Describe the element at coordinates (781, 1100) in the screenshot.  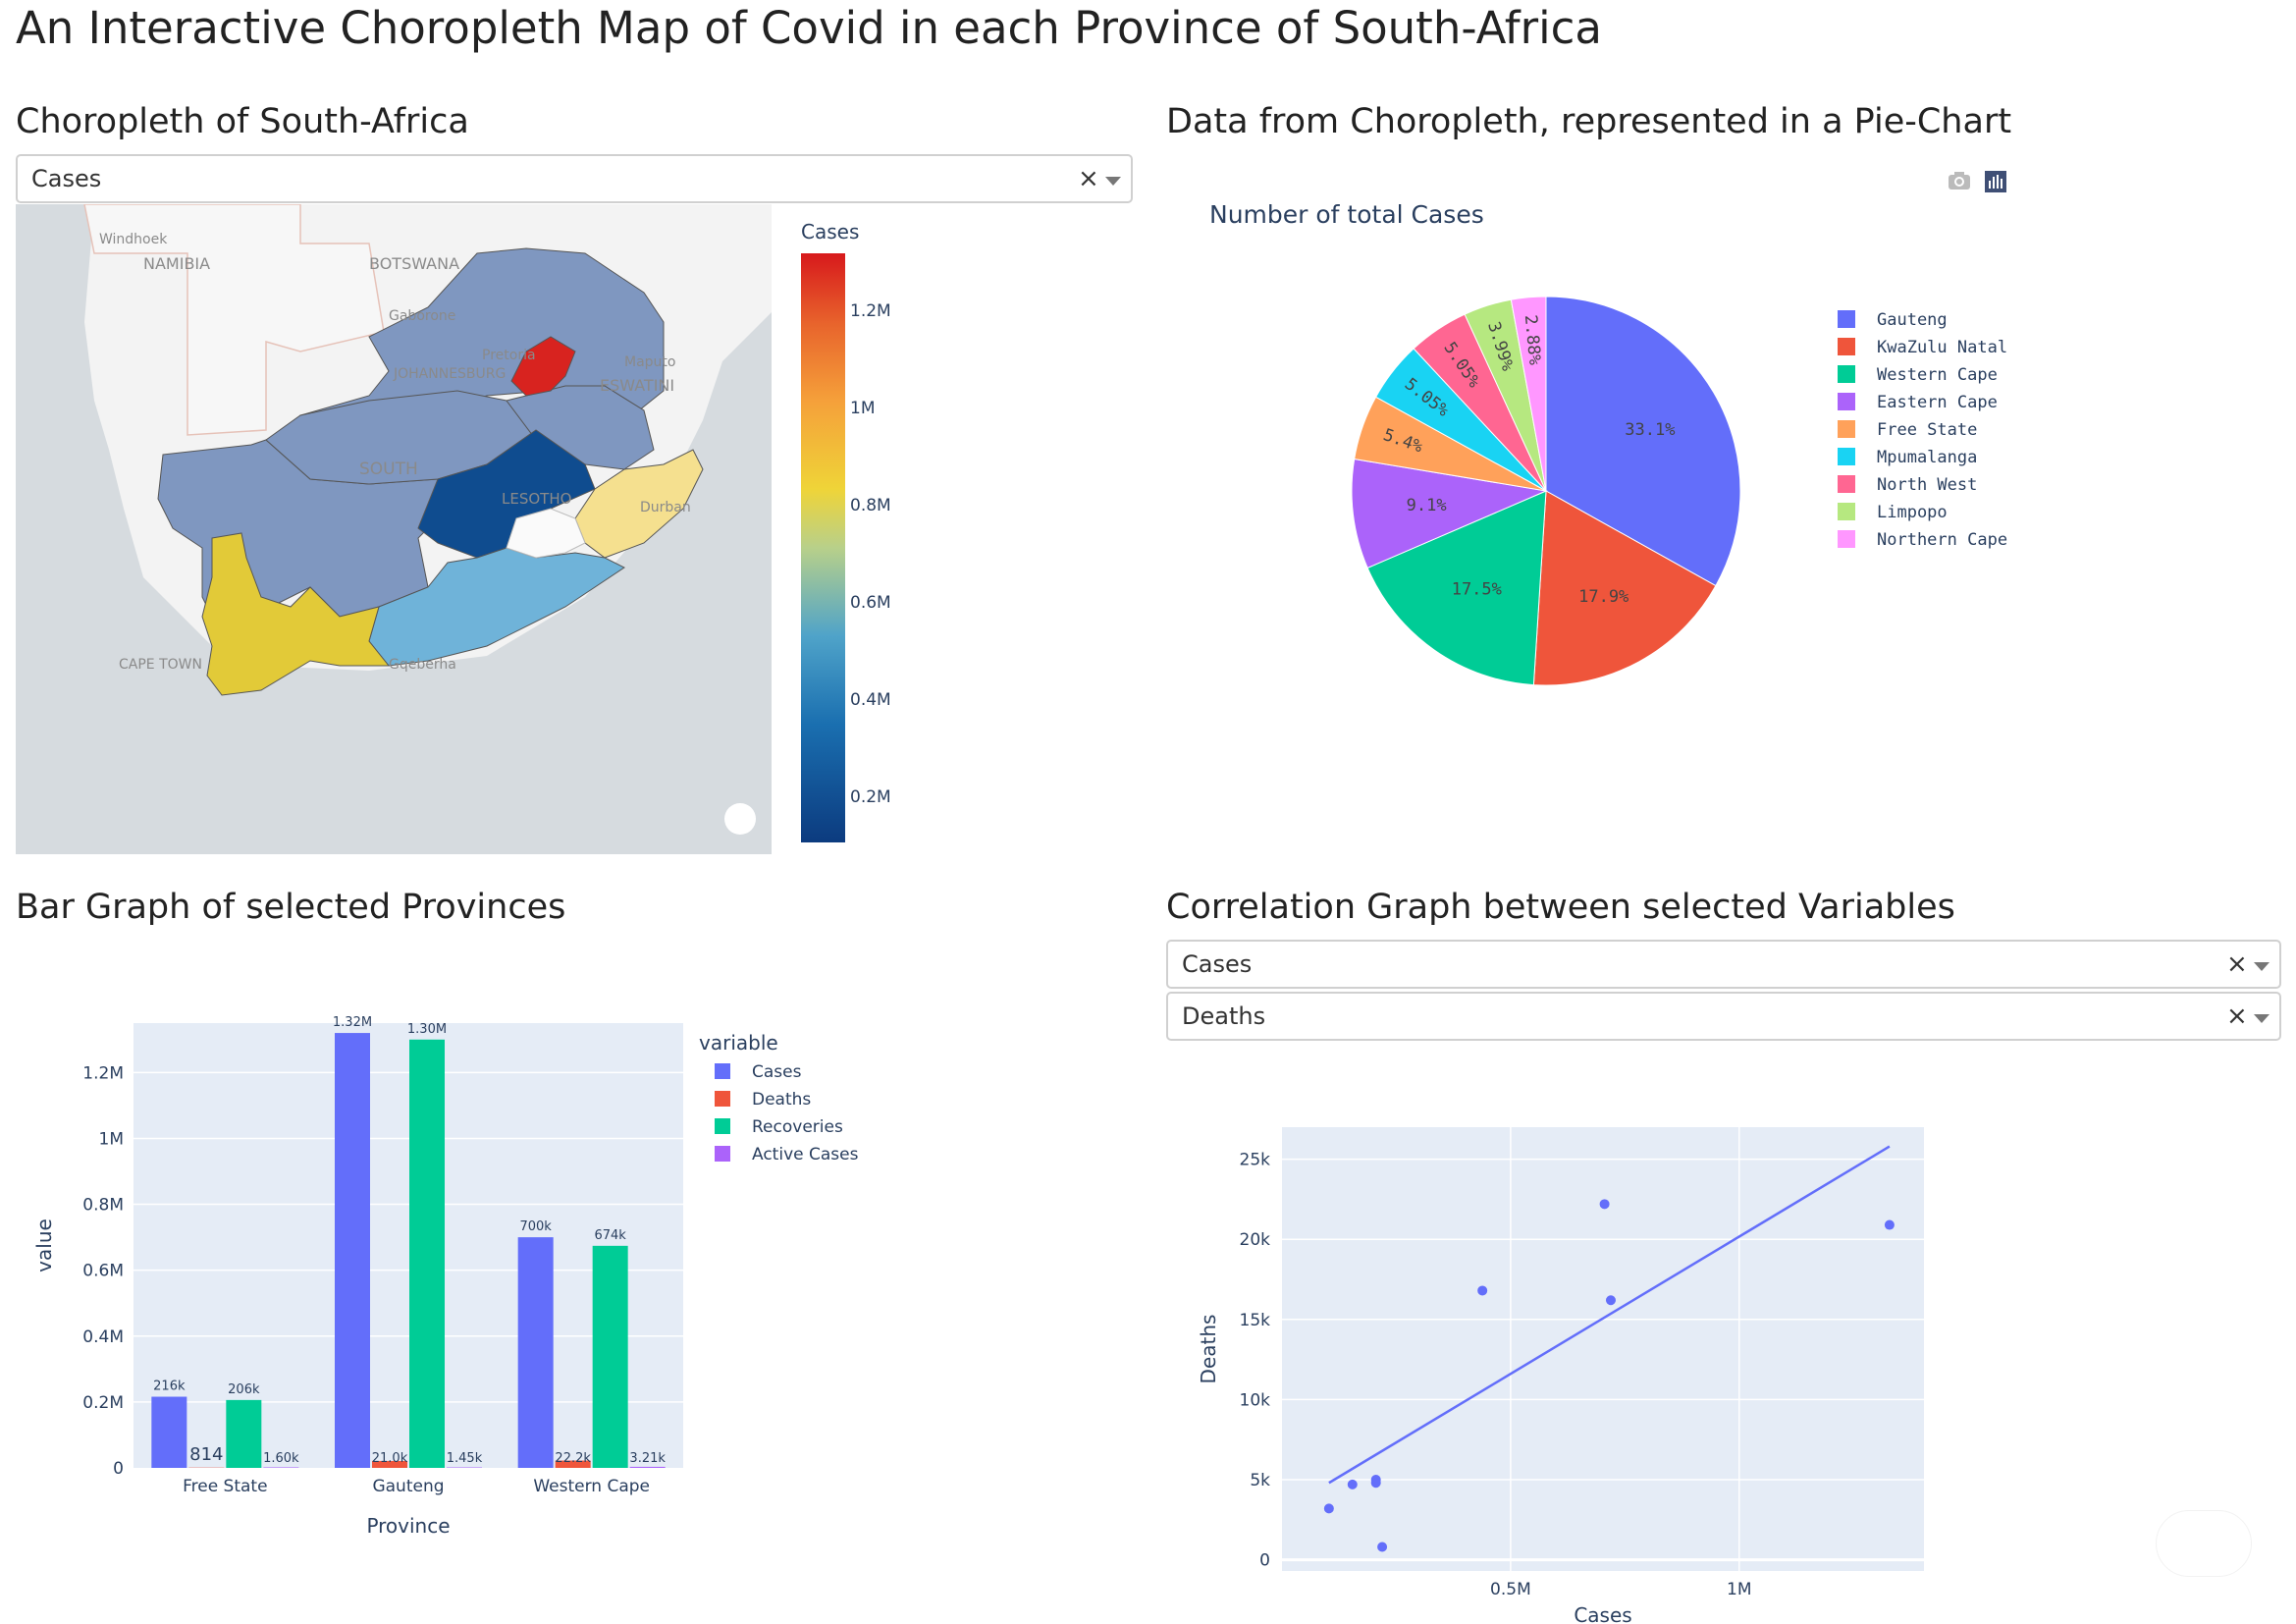
I see `legend-item: Deaths` at that location.